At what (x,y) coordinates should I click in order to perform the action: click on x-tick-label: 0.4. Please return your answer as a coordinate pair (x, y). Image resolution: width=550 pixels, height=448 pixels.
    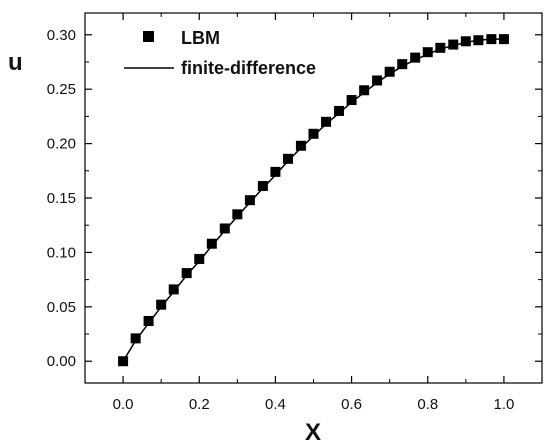
    Looking at the image, I should click on (275, 404).